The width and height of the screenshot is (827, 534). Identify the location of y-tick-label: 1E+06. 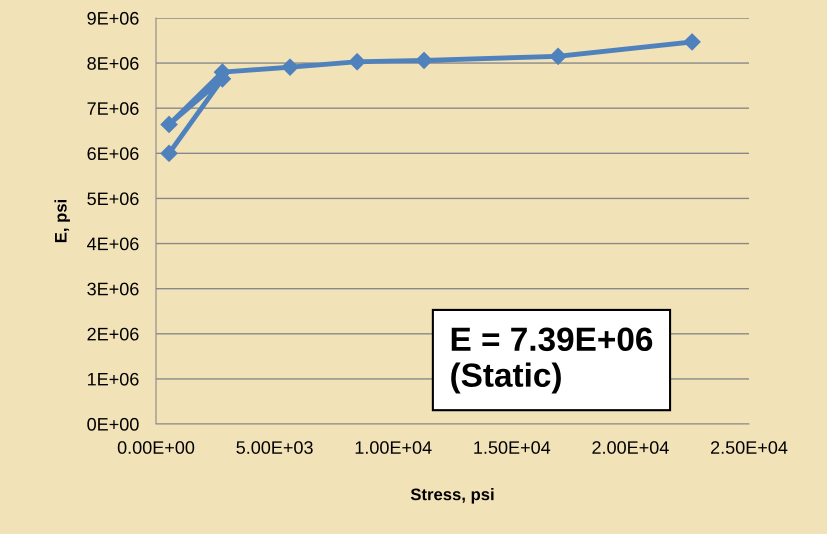
(113, 379).